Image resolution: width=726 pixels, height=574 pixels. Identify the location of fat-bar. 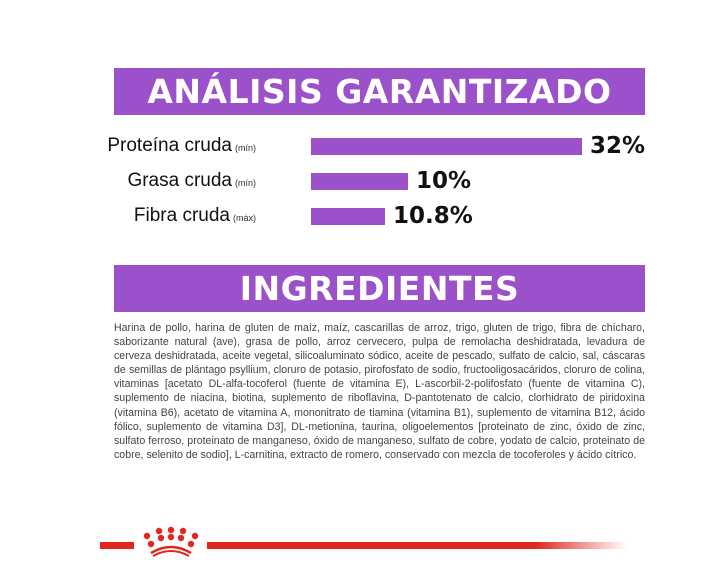
(359, 181).